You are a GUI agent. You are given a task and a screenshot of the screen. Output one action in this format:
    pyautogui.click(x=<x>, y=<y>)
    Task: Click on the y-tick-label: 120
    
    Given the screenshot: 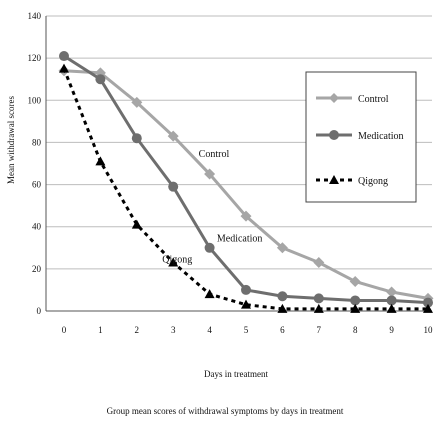 What is the action you would take?
    pyautogui.click(x=35, y=58)
    